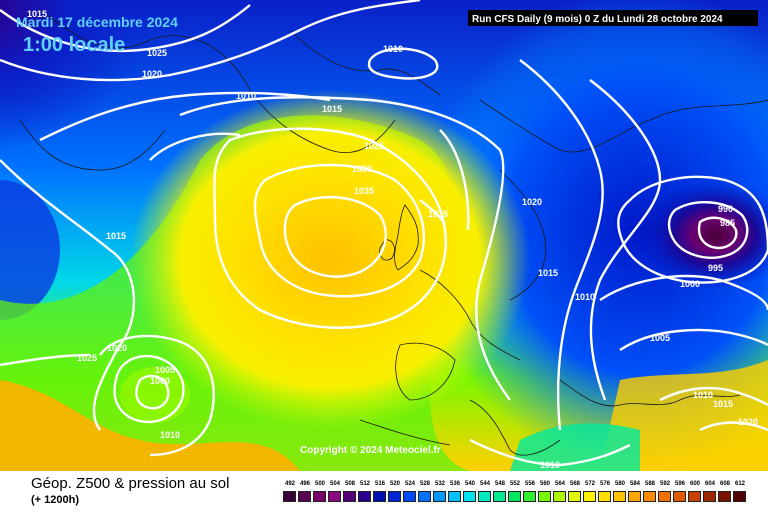 This screenshot has height=512, width=768. Describe the element at coordinates (424, 484) in the screenshot. I see `legend-value: 528` at that location.